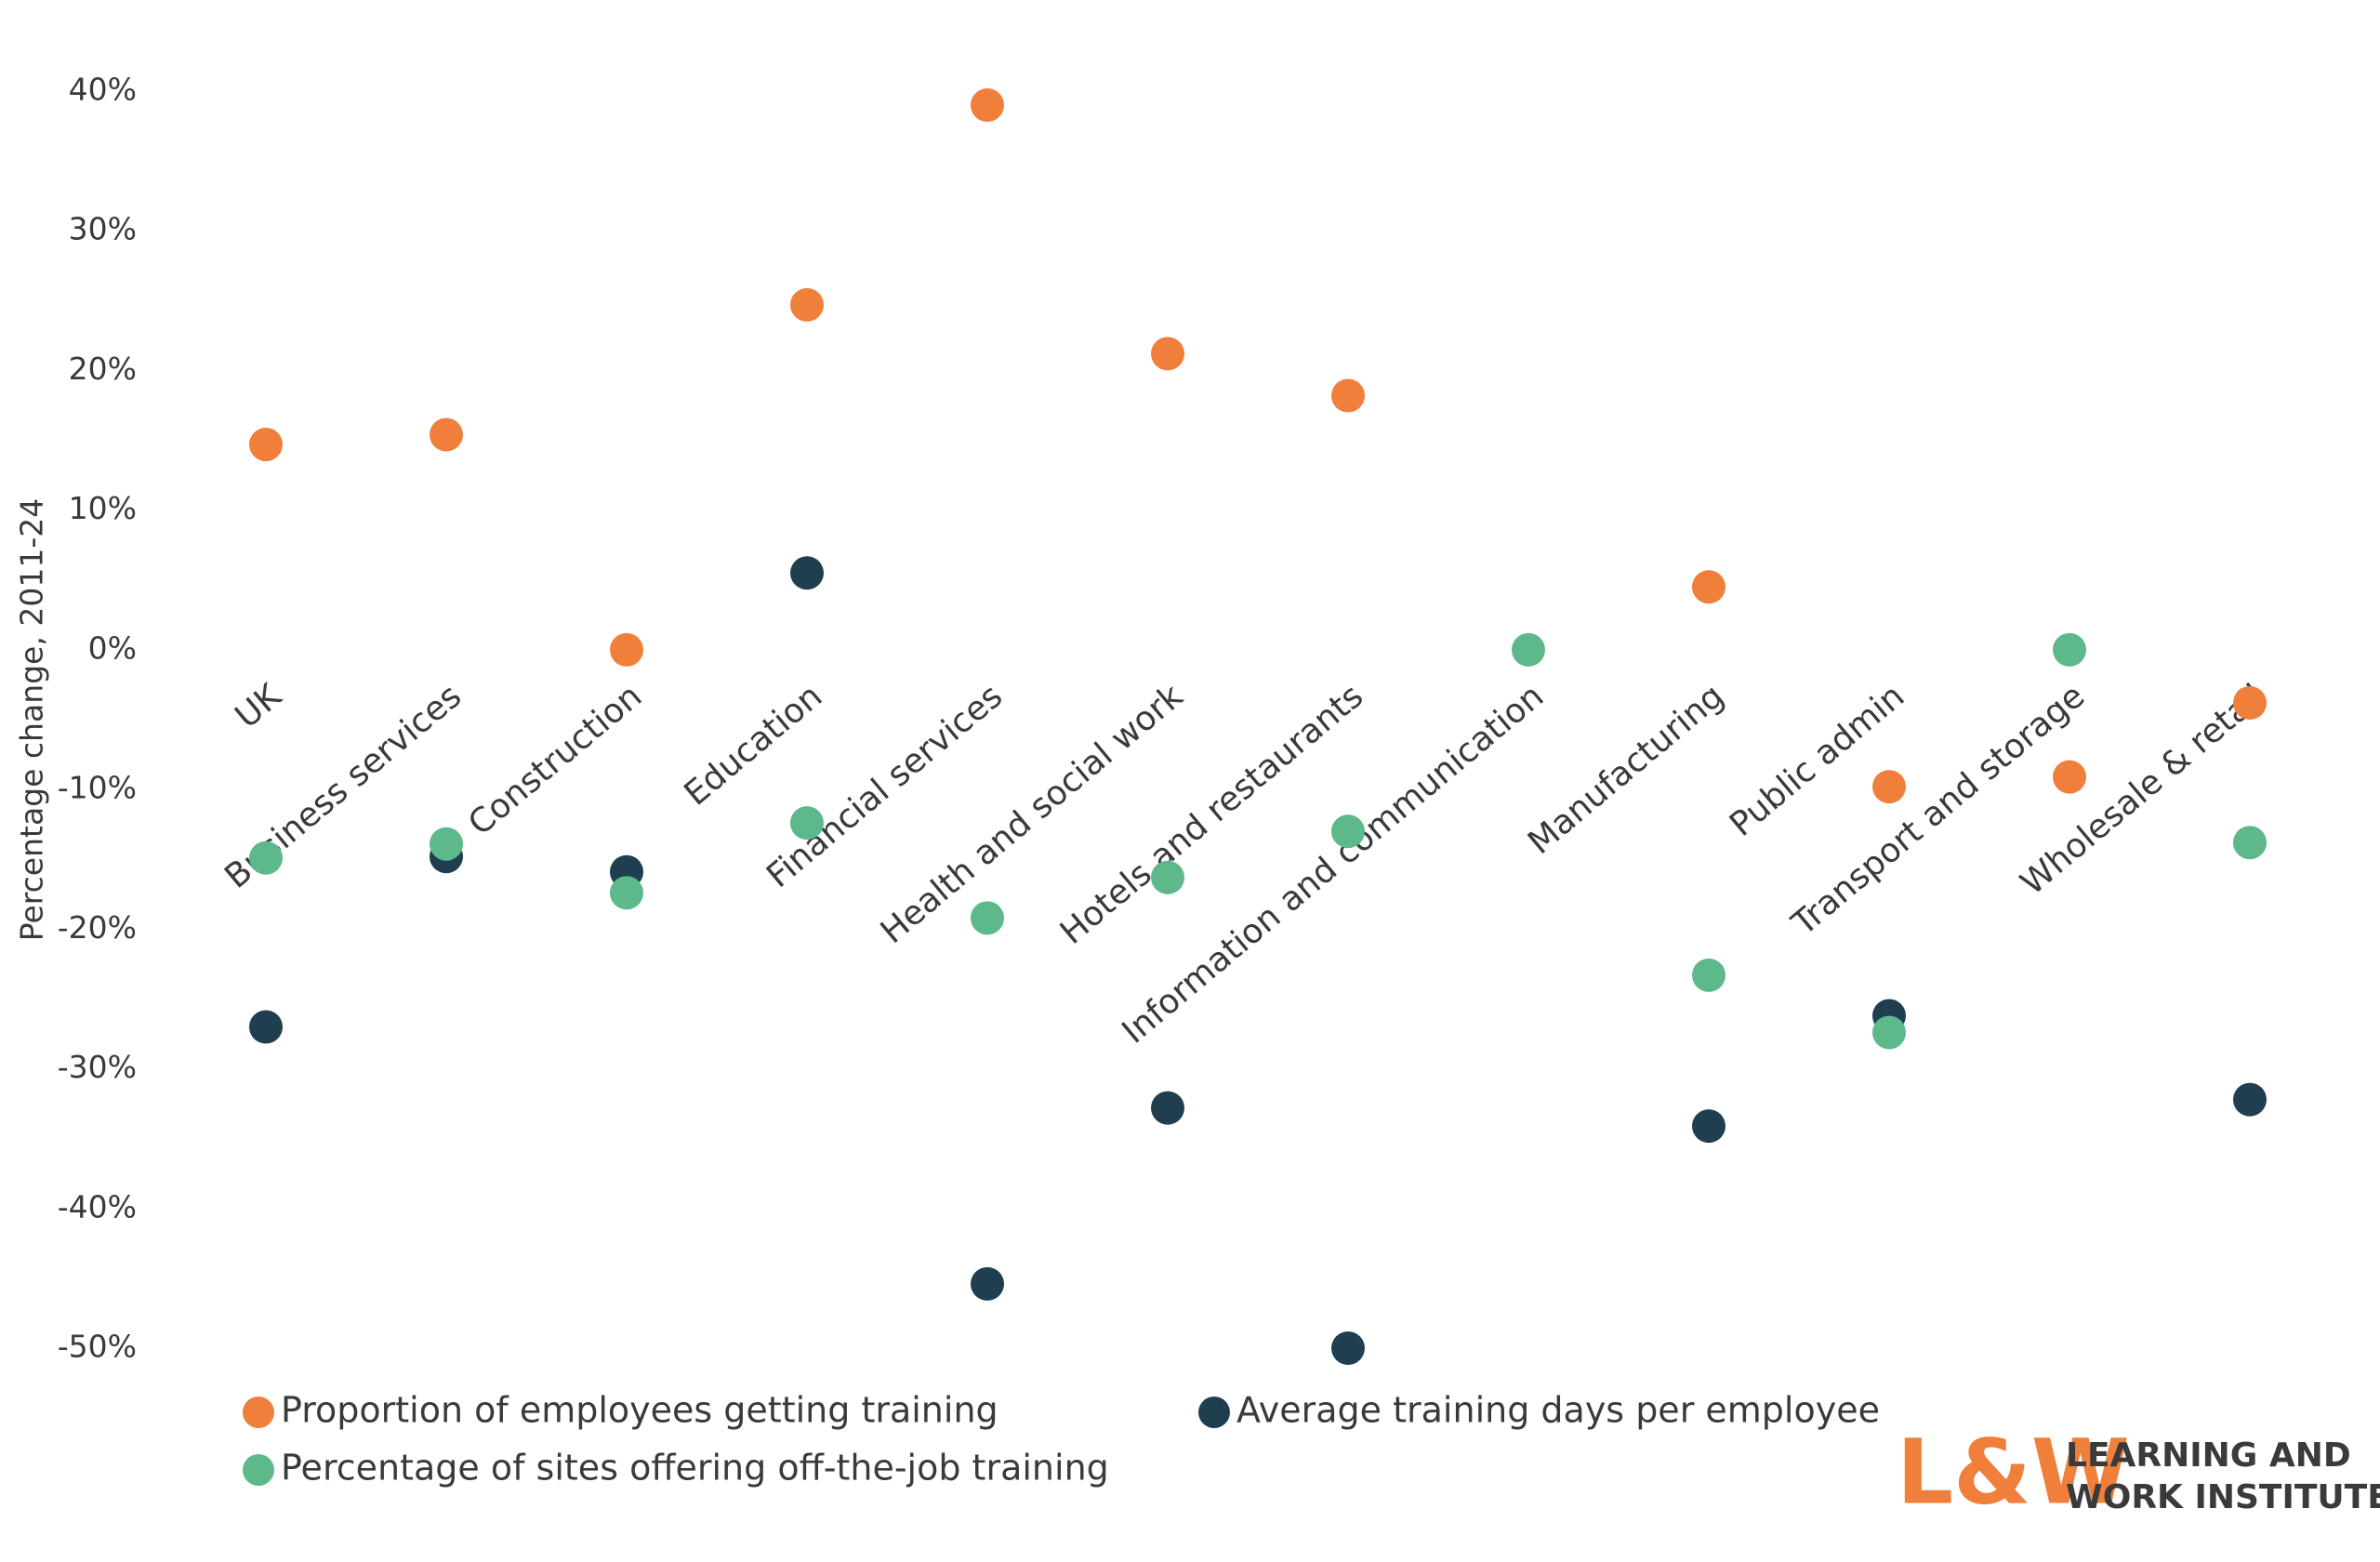  I want to click on legend-label: Average training days per employee, so click(1558, 1411).